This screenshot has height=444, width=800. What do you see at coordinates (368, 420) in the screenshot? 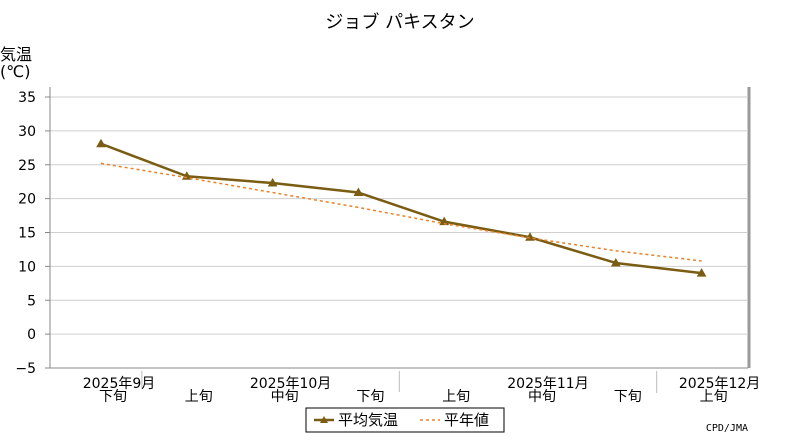
I see `legend-label-mean: 平均気温` at bounding box center [368, 420].